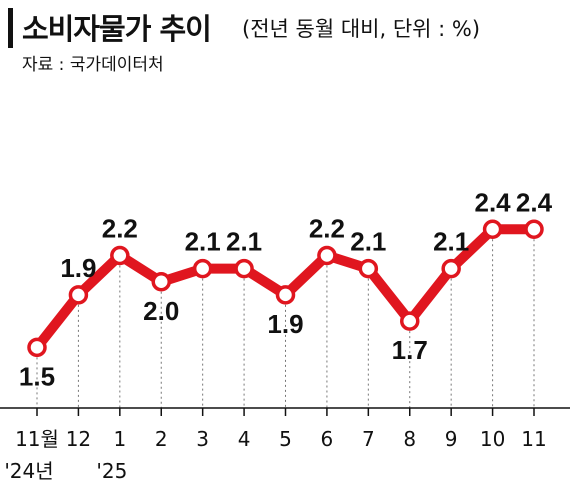  Describe the element at coordinates (244, 439) in the screenshot. I see `x-tick-label: 4` at that location.